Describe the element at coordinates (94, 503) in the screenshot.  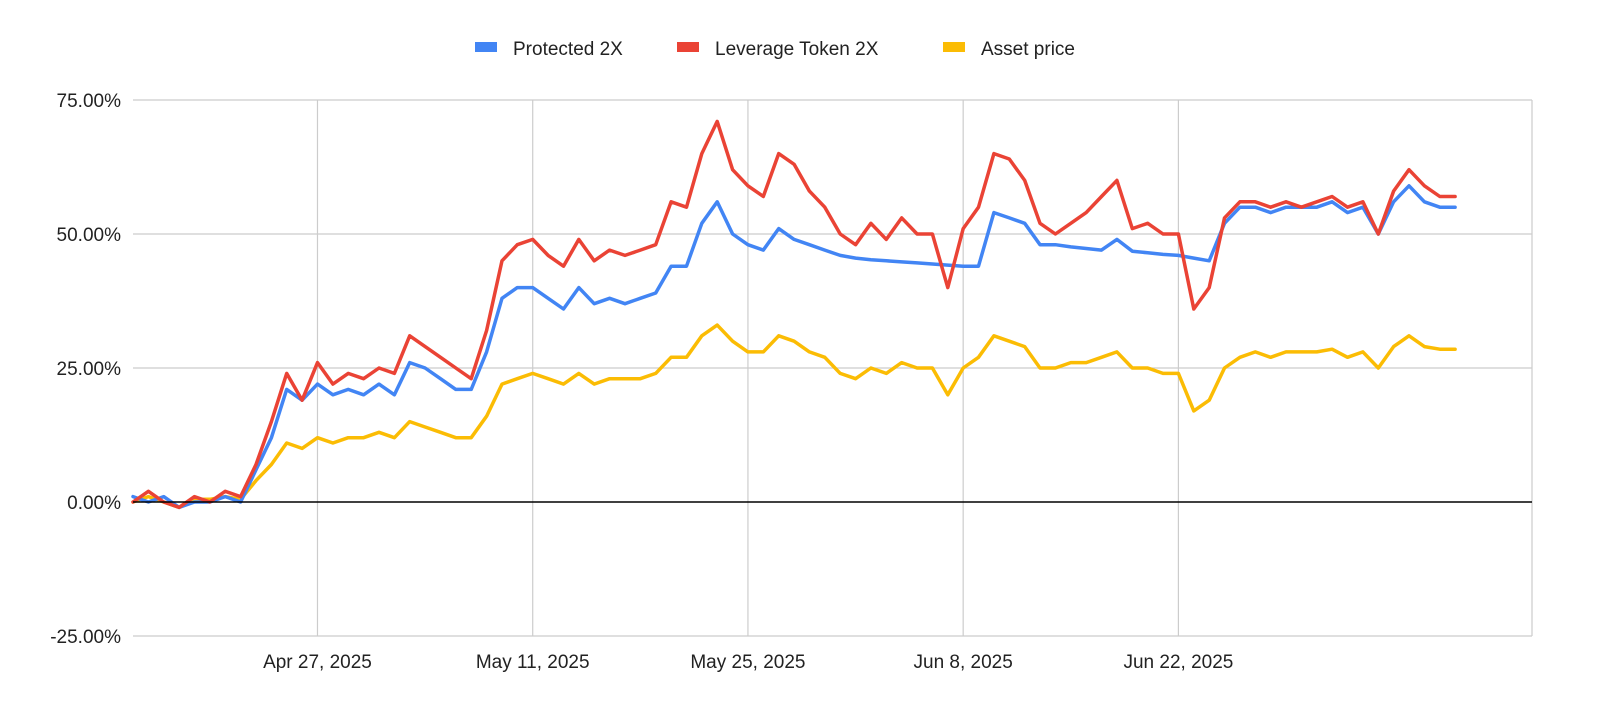
I see `y-tick-label: 0.00%` at that location.